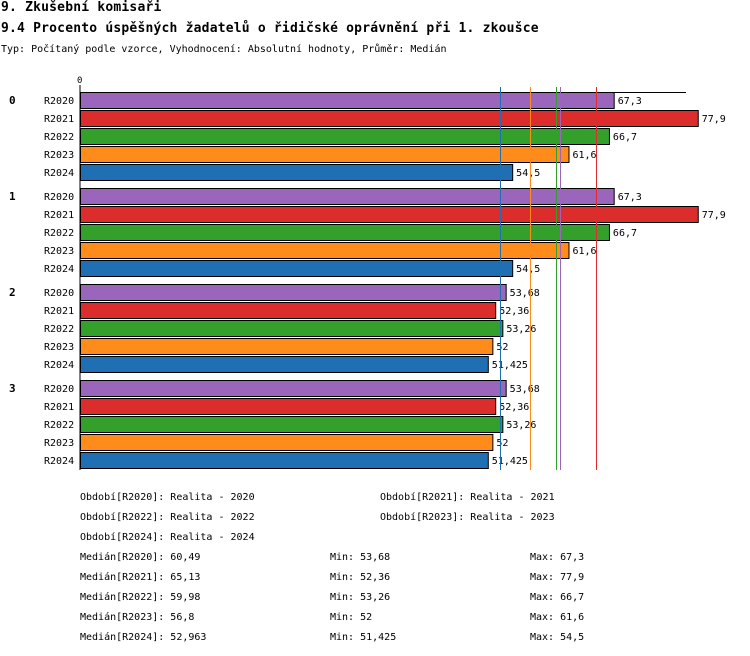 This screenshot has height=656, width=750. What do you see at coordinates (557, 637) in the screenshot?
I see `max-r2024: Max: 54,5` at bounding box center [557, 637].